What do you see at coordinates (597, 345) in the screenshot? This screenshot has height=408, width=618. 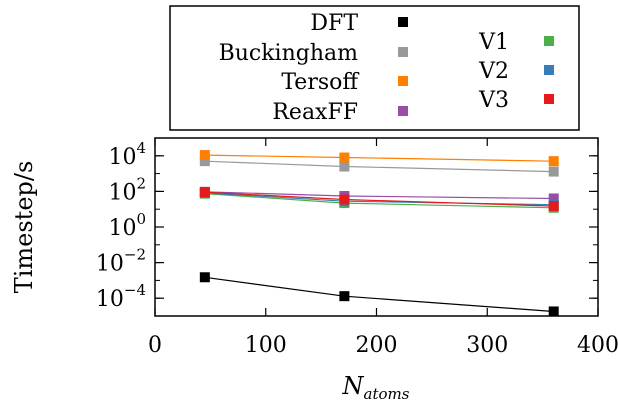 I see `x-tick-label: 400` at bounding box center [597, 345].